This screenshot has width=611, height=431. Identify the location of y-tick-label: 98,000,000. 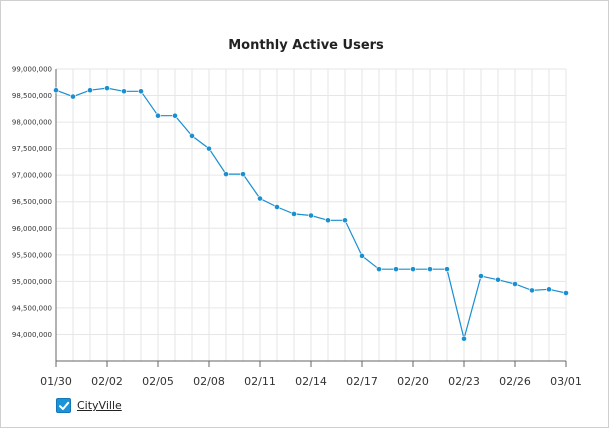
(32, 123).